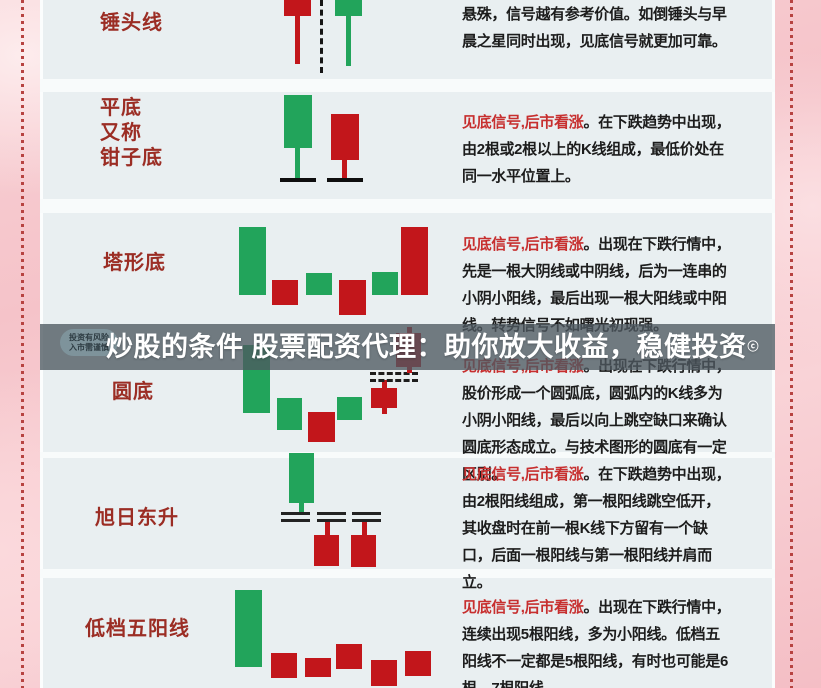 The width and height of the screenshot is (821, 688). Describe the element at coordinates (89, 347) in the screenshot. I see `risk-badge-line2: 入市需谨慎` at that location.